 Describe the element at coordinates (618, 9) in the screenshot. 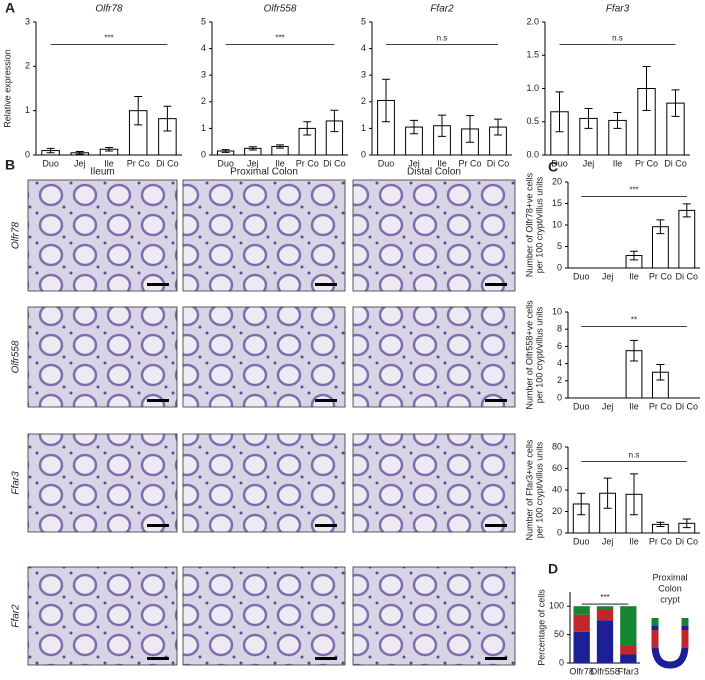

I see `chart-title: Ffar3` at that location.